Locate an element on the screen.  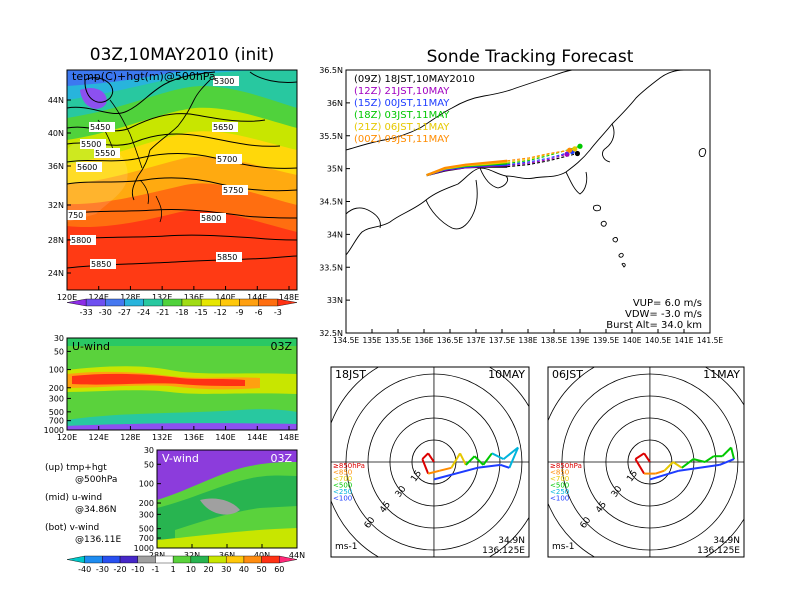
hodograph-date: 11MAY is located at coordinates (721, 374).